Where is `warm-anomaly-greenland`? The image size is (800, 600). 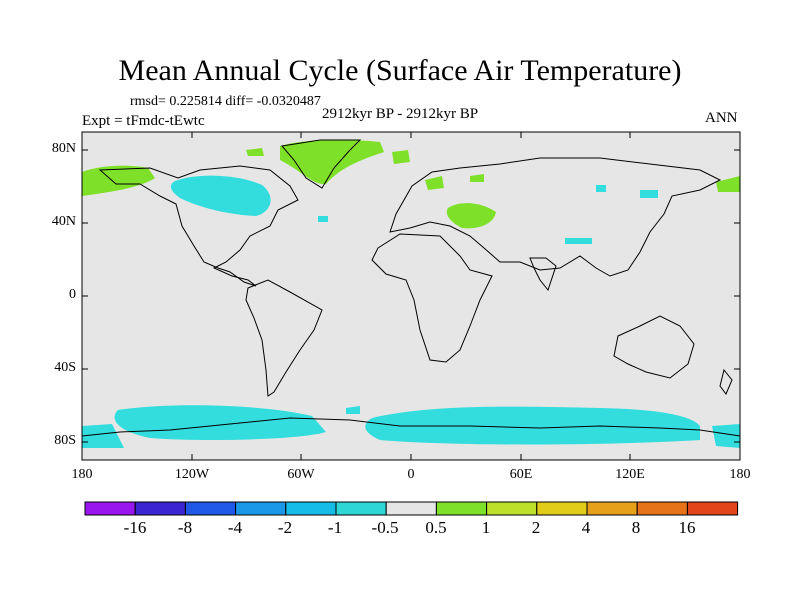 warm-anomaly-greenland is located at coordinates (332, 162).